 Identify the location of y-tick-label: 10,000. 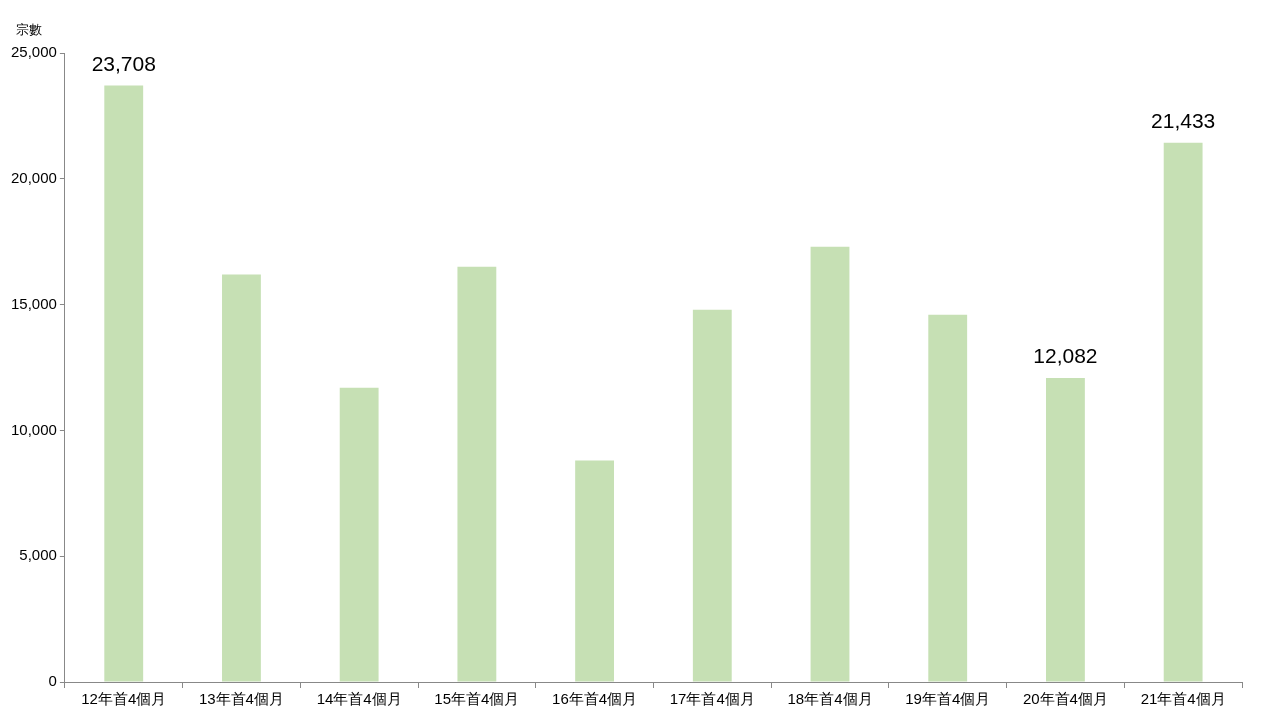
(33, 429).